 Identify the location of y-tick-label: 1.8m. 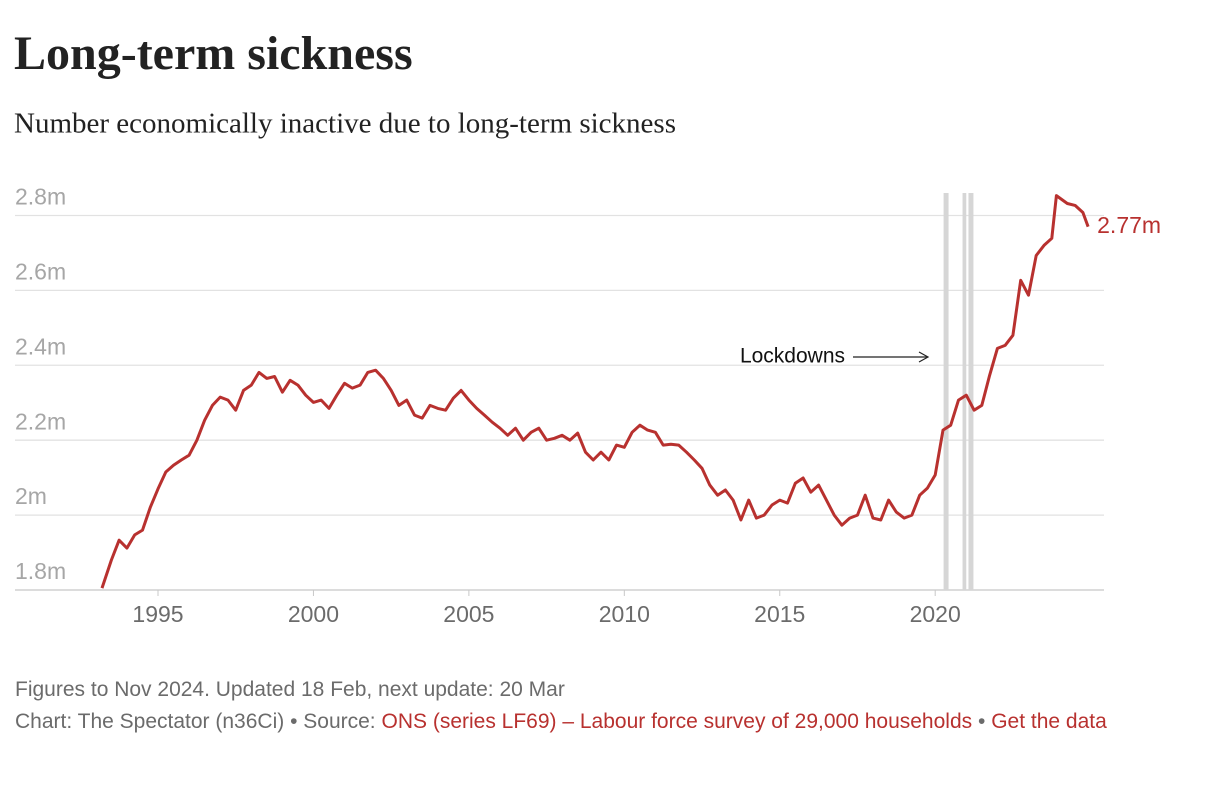
(40, 571).